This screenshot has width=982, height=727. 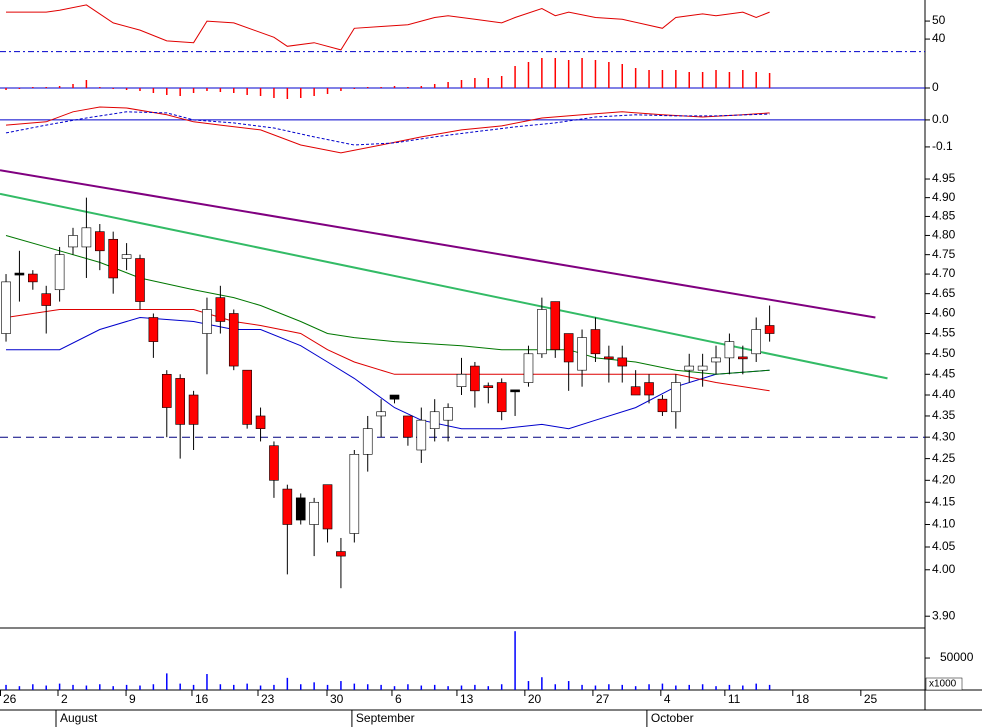 What do you see at coordinates (944, 373) in the screenshot?
I see `y-tick-label: 4.45` at bounding box center [944, 373].